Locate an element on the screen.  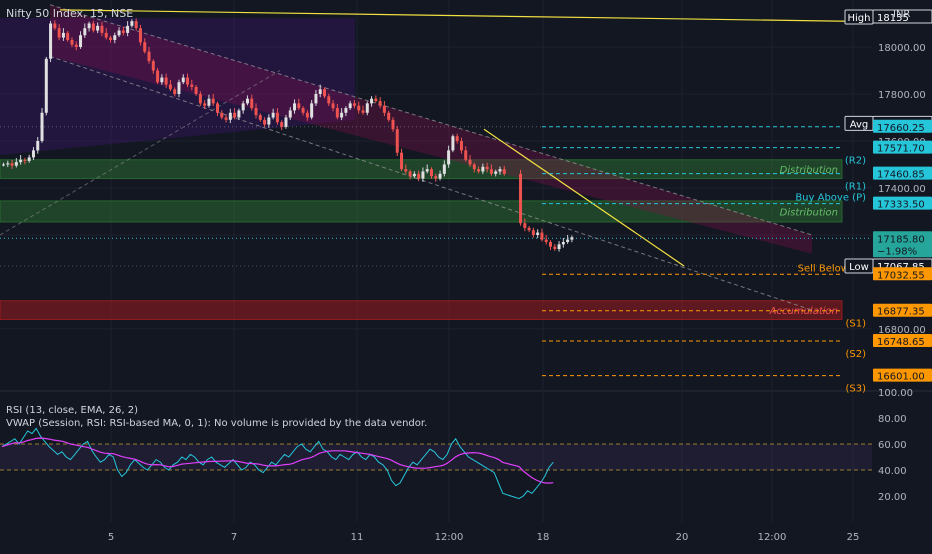
x-tick-label: 25 is located at coordinates (853, 537).